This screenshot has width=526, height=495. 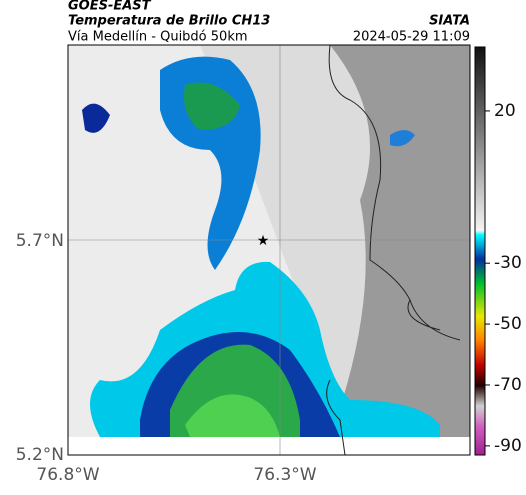 I want to click on colorbar-tick-label: -70, so click(x=508, y=385).